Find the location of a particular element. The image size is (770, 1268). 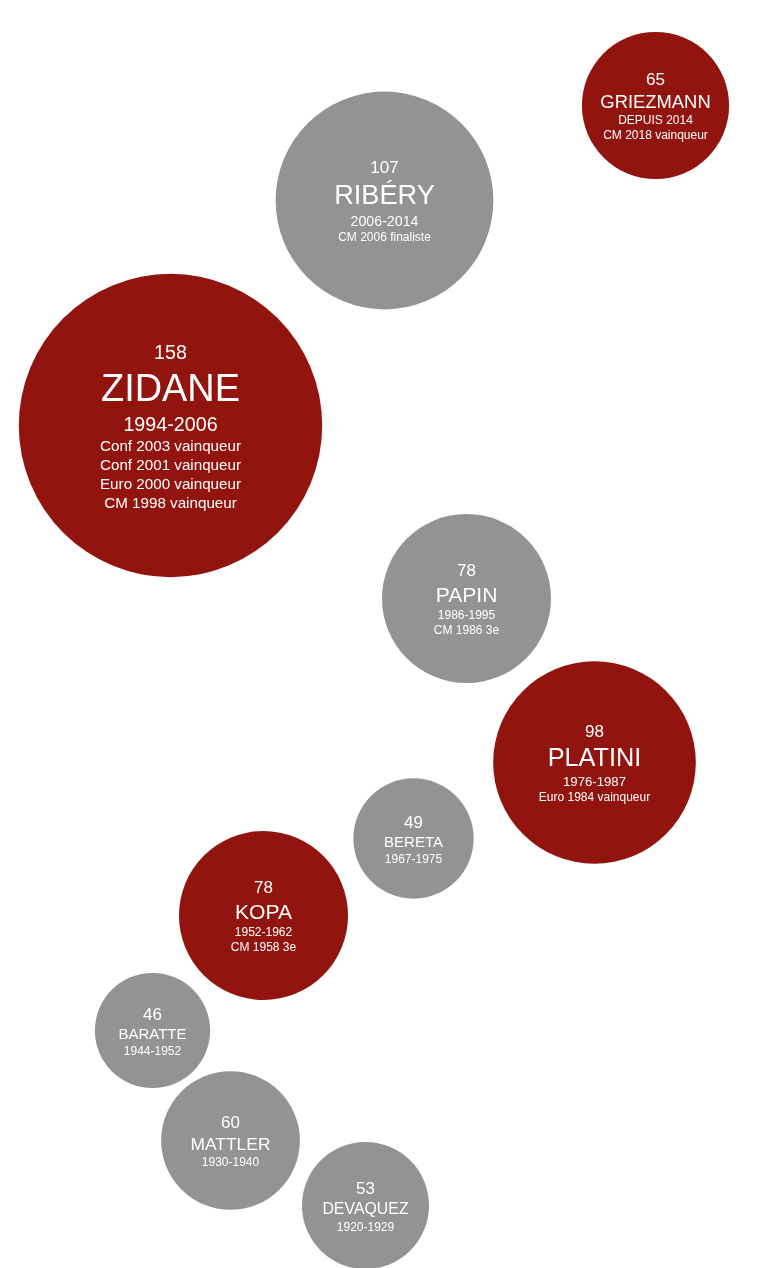

data-label: 60 is located at coordinates (230, 1123).